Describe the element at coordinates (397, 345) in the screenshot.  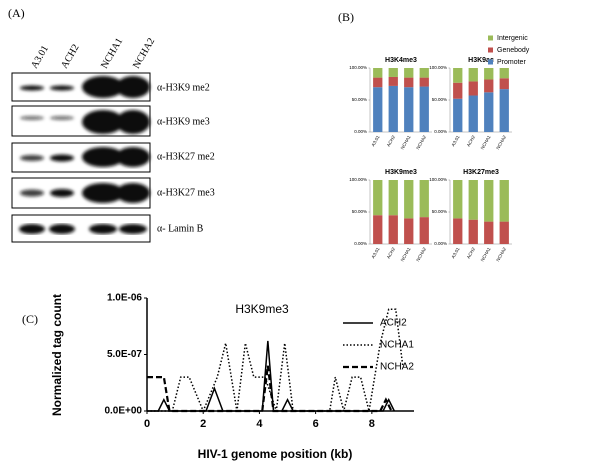
I see `legend-label: NCHA1` at that location.